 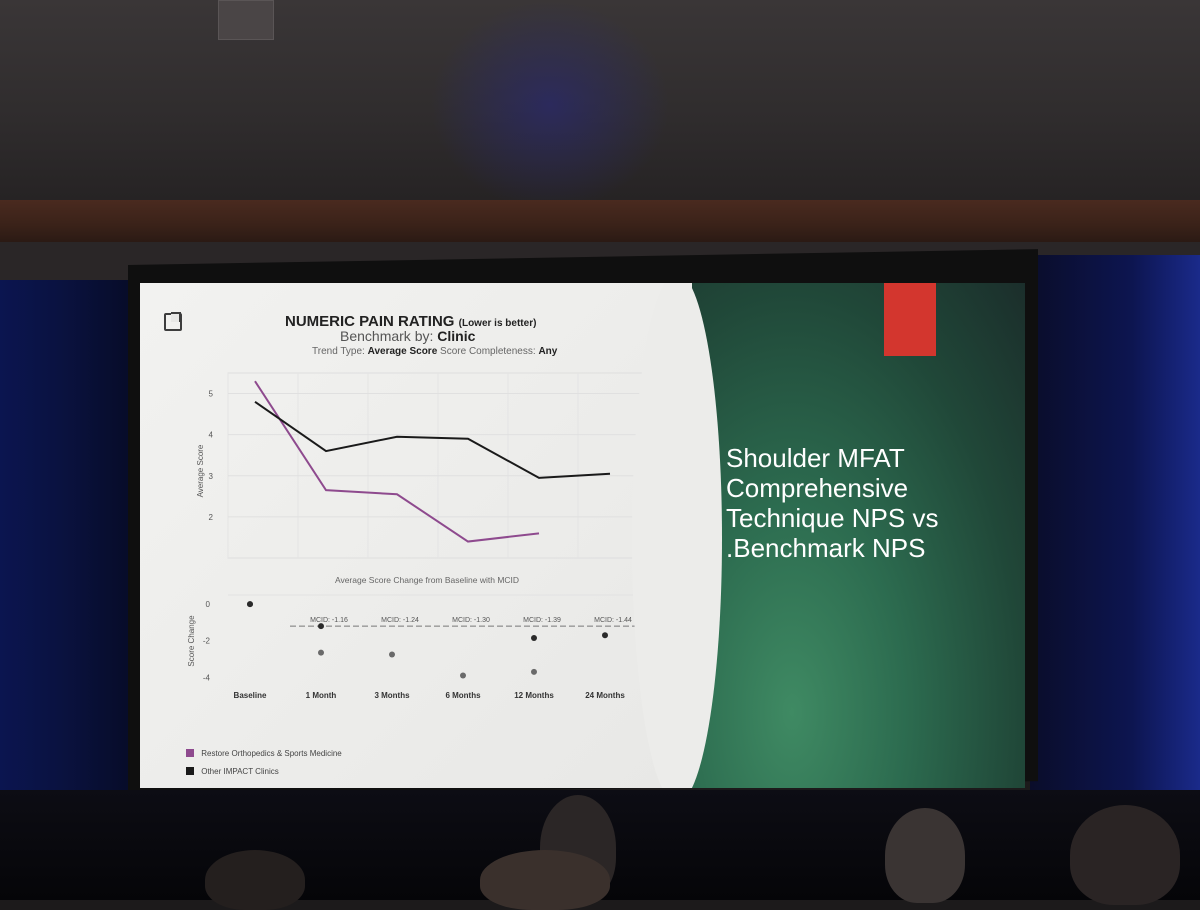 What do you see at coordinates (370, 321) in the screenshot?
I see `chart-title-text: NUMERIC PAIN RATING` at bounding box center [370, 321].